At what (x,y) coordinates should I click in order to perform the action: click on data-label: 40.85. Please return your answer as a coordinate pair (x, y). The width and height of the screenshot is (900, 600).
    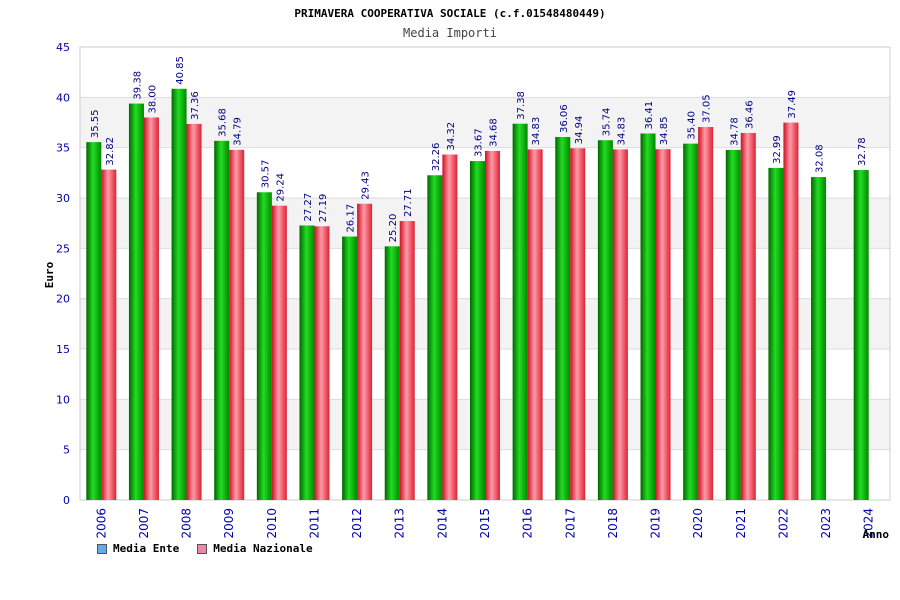
    Looking at the image, I should click on (180, 70).